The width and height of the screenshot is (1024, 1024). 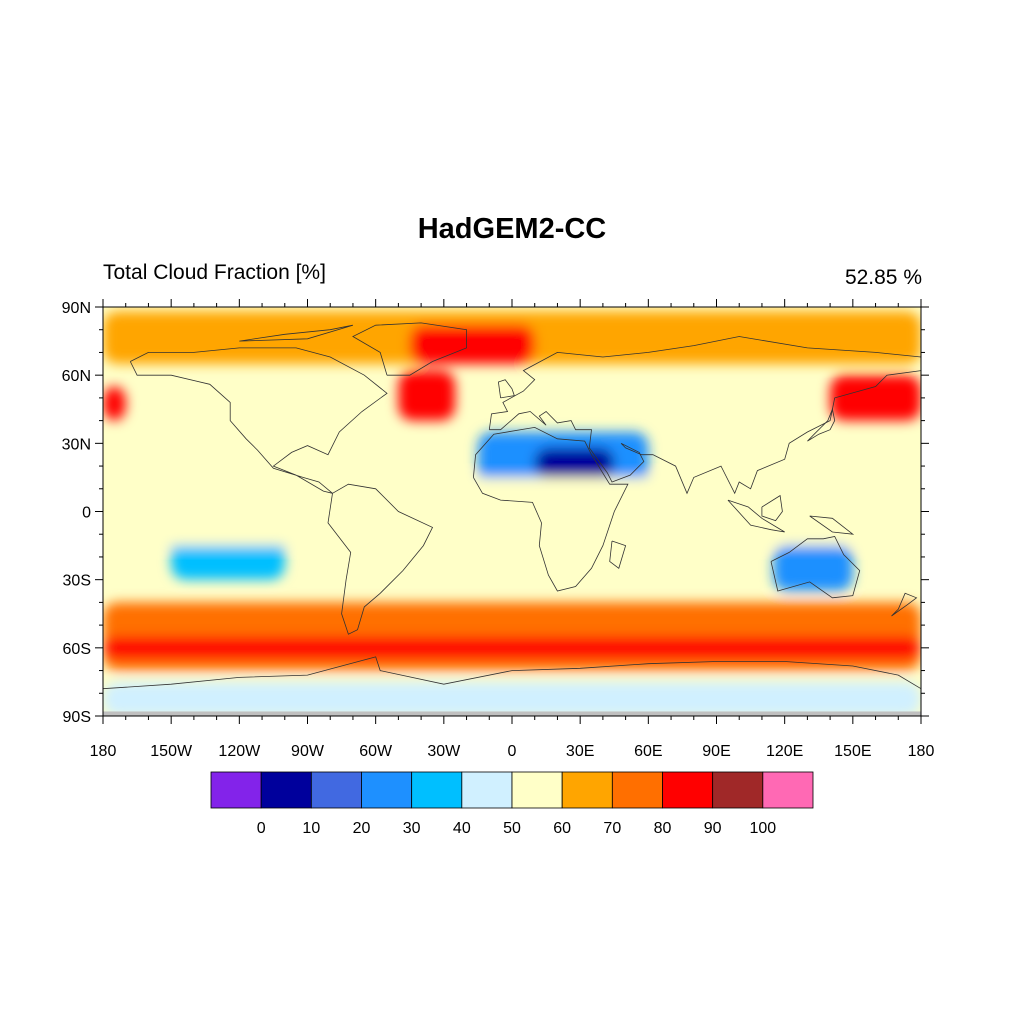 What do you see at coordinates (214, 272) in the screenshot?
I see `variable-label: Total Cloud Fraction [%]` at bounding box center [214, 272].